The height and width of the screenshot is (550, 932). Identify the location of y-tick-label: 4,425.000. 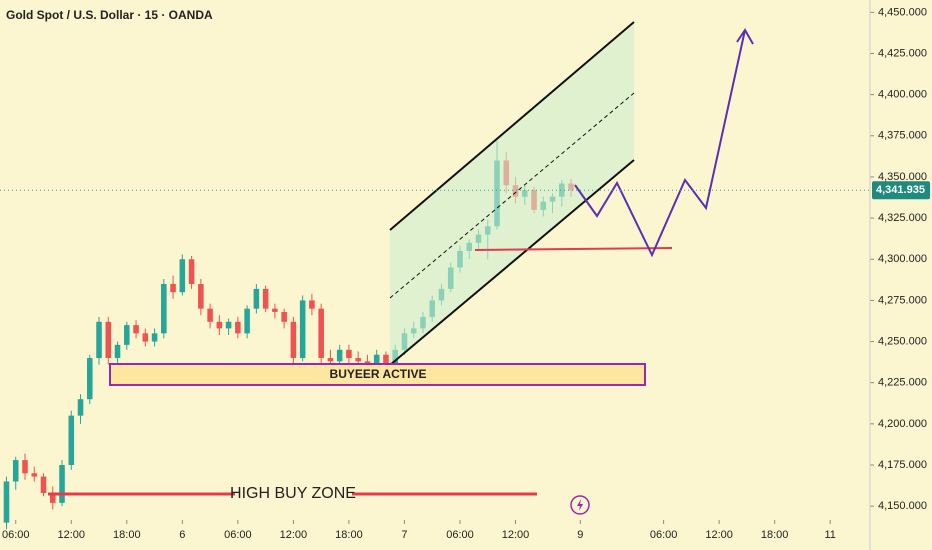
(902, 53).